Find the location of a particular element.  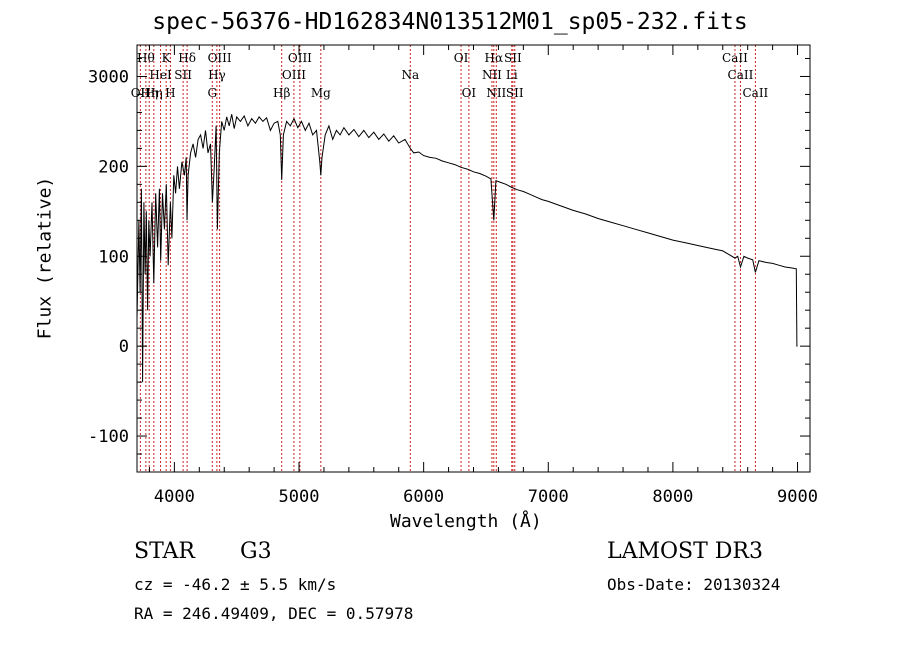

survey-name: LAMOST DR3 is located at coordinates (685, 551).